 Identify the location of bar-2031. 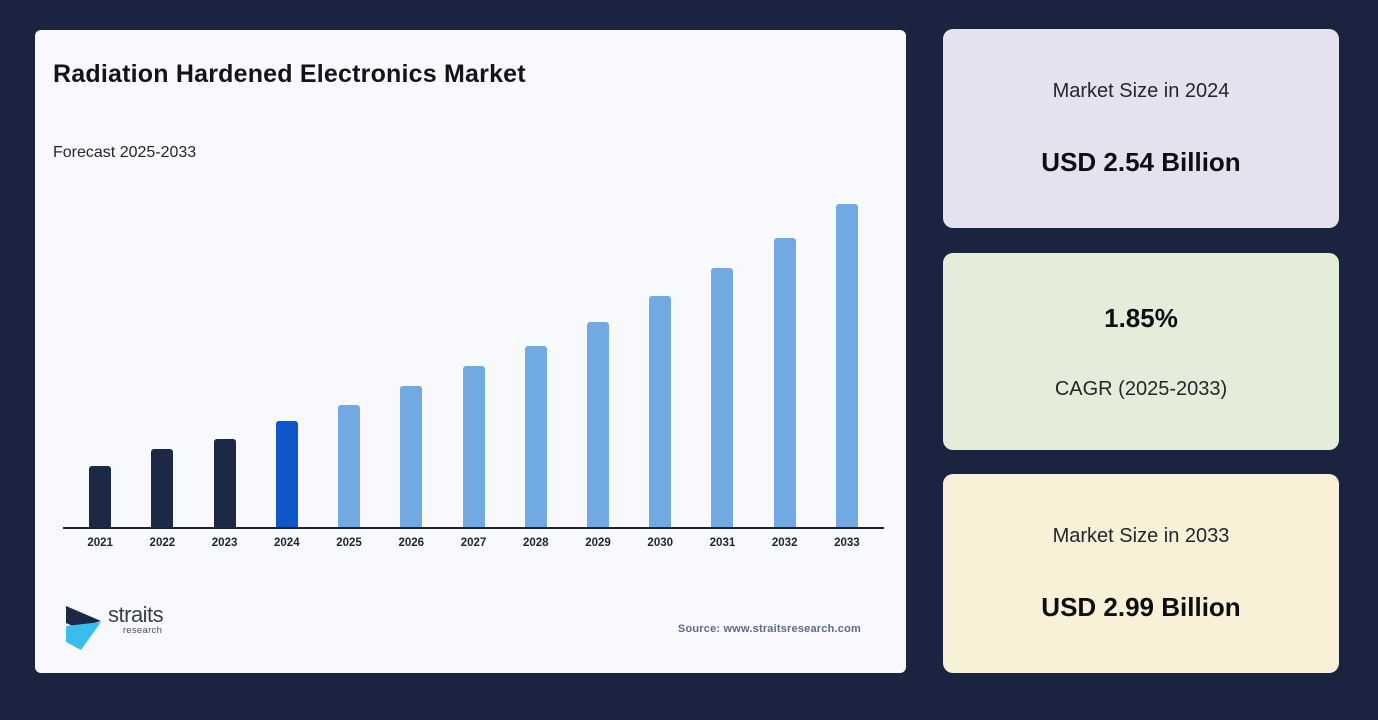
(722, 397).